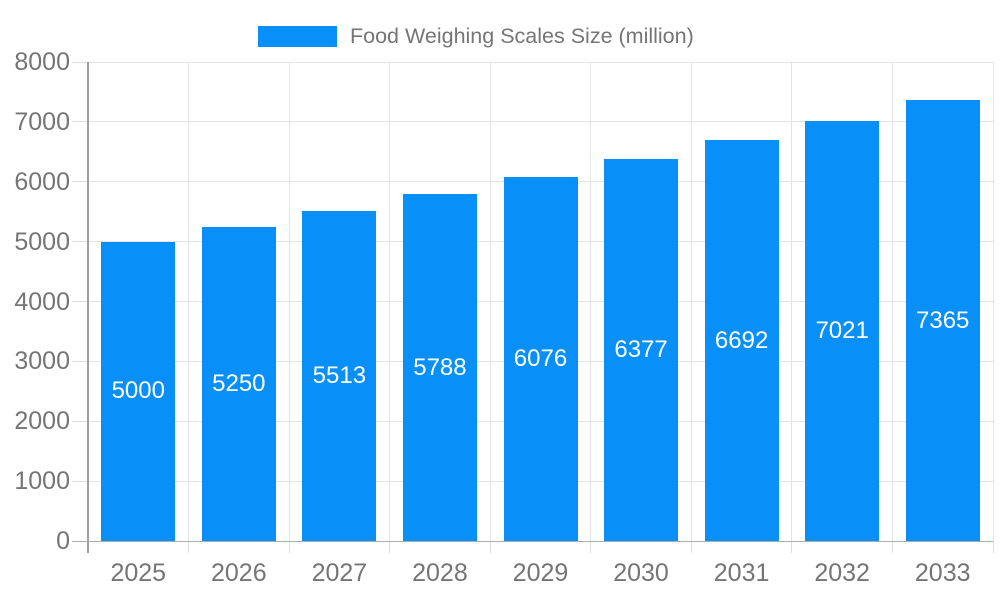  Describe the element at coordinates (42, 421) in the screenshot. I see `y-tick-label: 2000` at that location.